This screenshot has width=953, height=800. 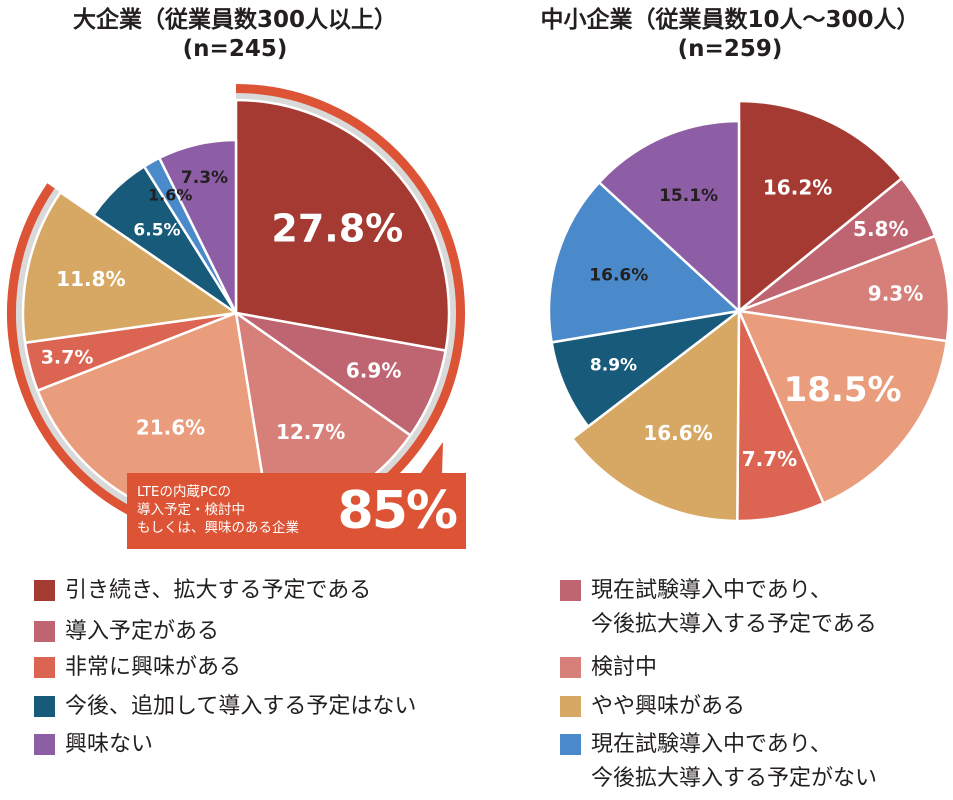 I want to click on data-label: 6.5%, so click(x=156, y=231).